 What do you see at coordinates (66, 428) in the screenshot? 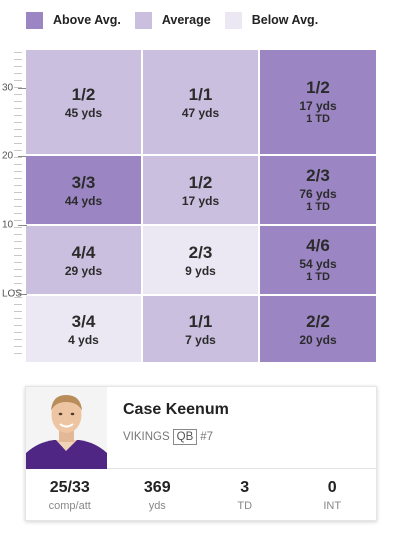
I see `player-headshot-icon` at bounding box center [66, 428].